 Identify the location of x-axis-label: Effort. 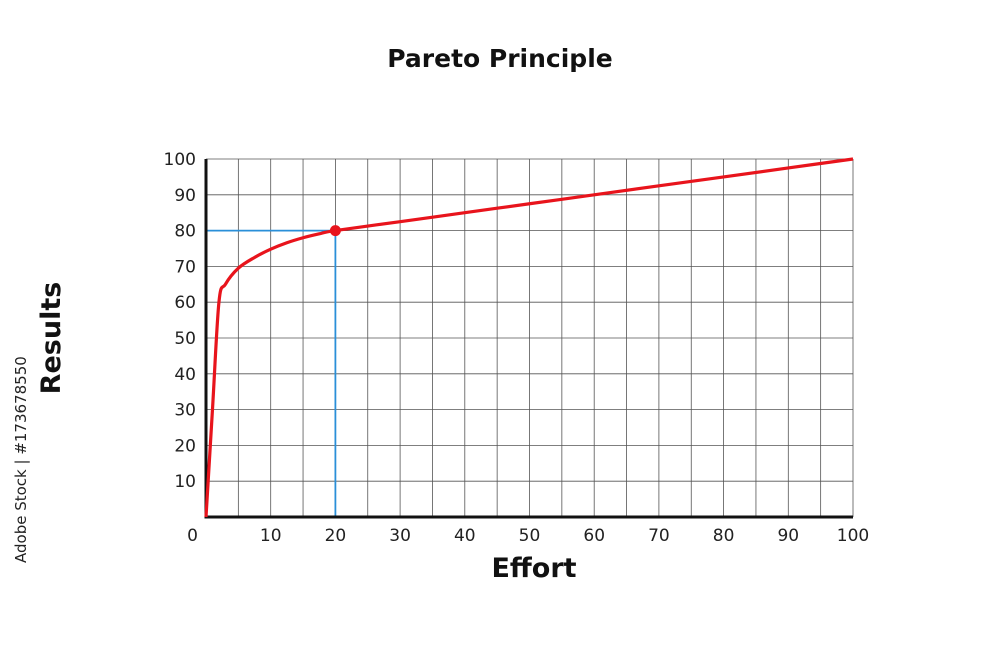
(534, 568).